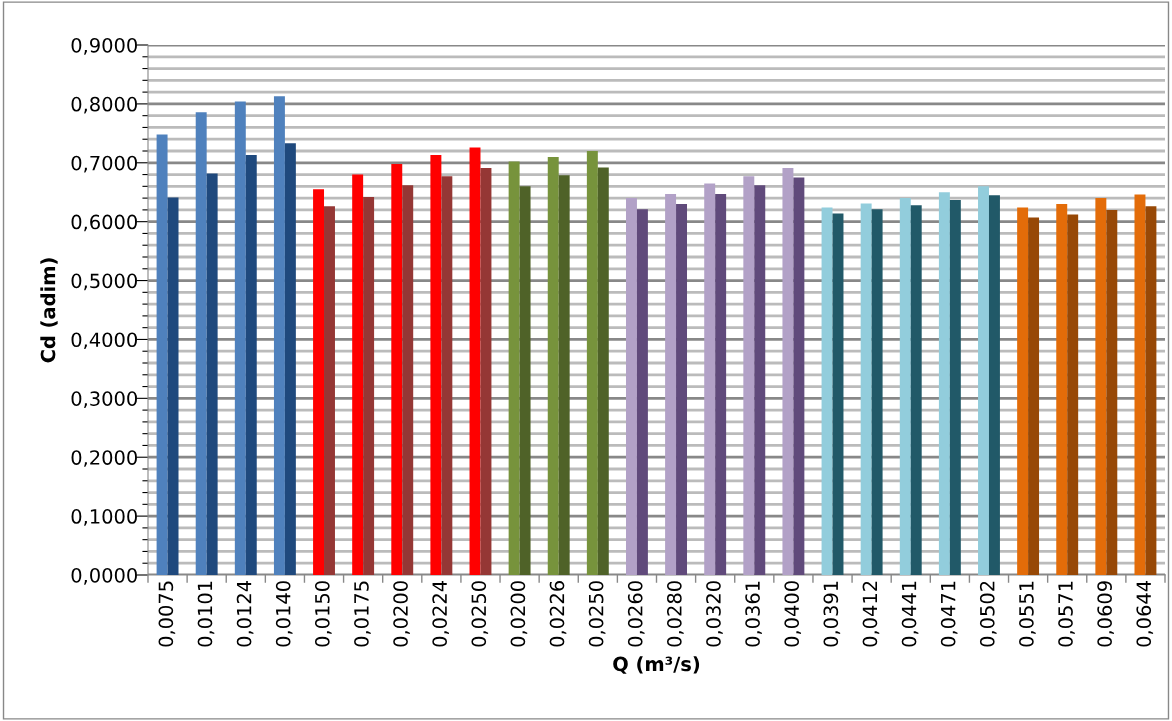 This screenshot has width=1172, height=721. I want to click on x-tick-label: 0,0150, so click(323, 614).